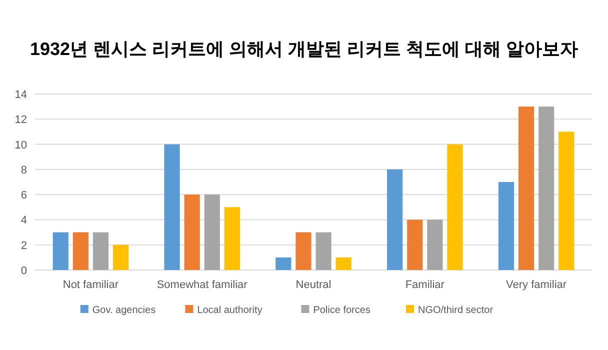 Image resolution: width=608 pixels, height=350 pixels. What do you see at coordinates (23, 196) in the screenshot?
I see `y-tick-label: 6` at bounding box center [23, 196].